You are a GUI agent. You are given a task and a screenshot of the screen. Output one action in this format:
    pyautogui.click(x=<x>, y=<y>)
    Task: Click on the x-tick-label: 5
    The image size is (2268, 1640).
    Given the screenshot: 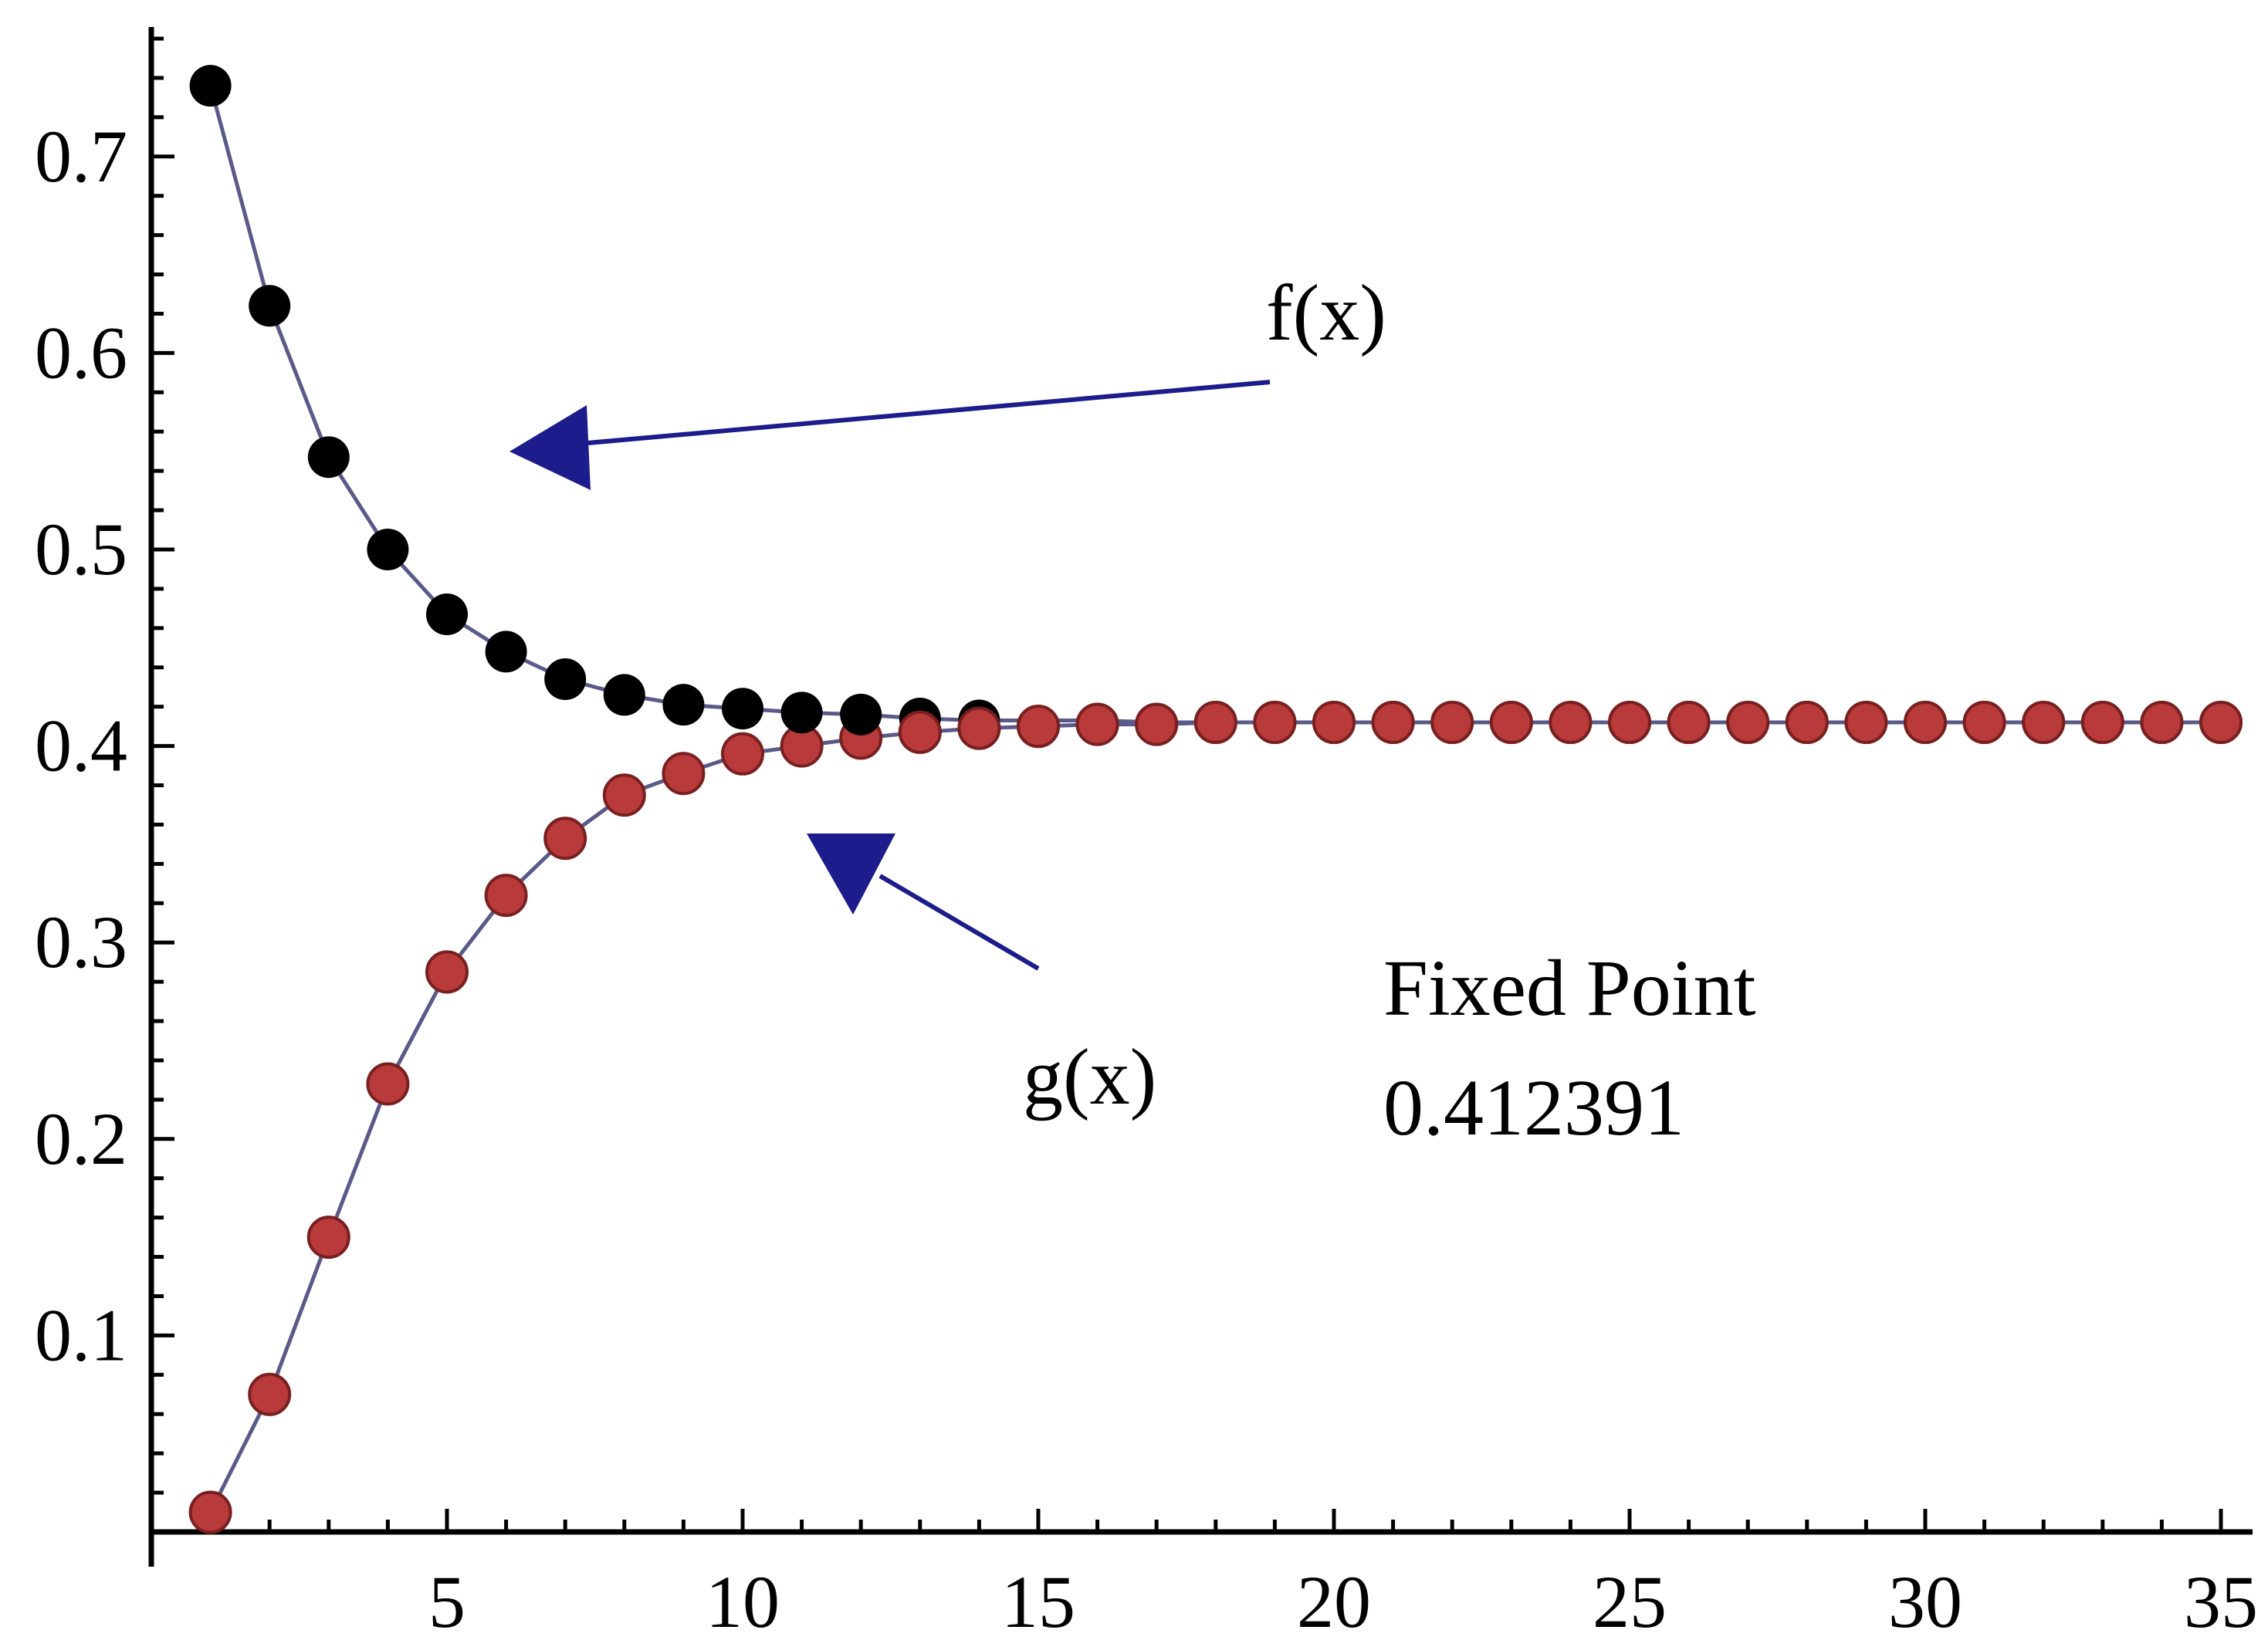 What is the action you would take?
    pyautogui.click(x=446, y=1600)
    